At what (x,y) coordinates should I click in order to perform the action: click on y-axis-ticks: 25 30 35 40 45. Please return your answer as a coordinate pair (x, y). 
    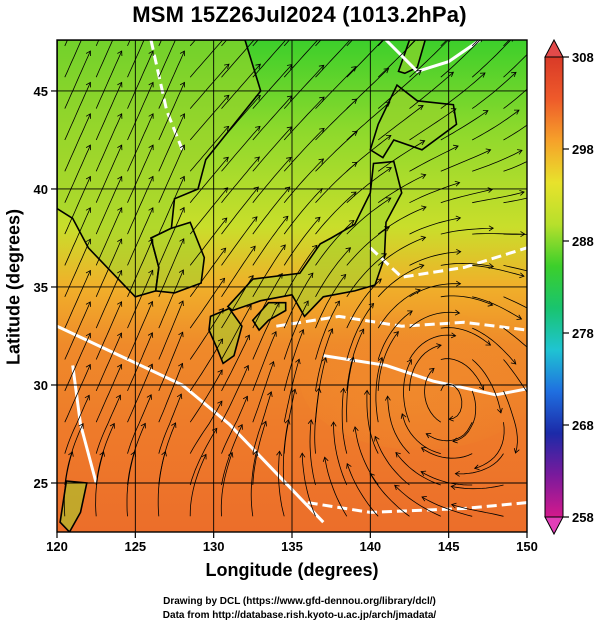
    Looking at the image, I should click on (45, 287).